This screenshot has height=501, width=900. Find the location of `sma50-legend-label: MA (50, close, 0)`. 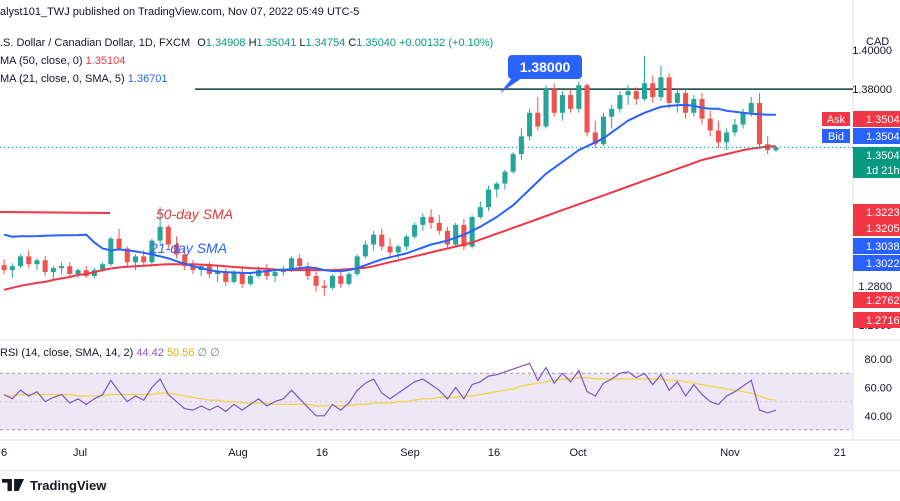

sma50-legend-label: MA (50, close, 0) is located at coordinates (41, 61).